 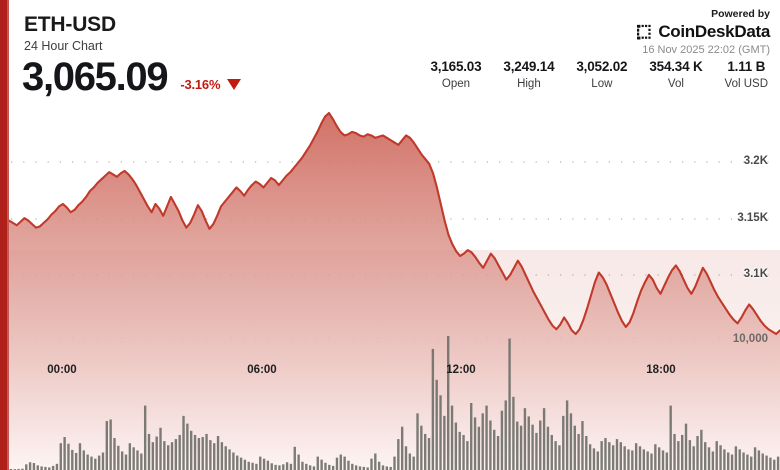 I want to click on stat-high: 3,249.14 High, so click(x=528, y=75).